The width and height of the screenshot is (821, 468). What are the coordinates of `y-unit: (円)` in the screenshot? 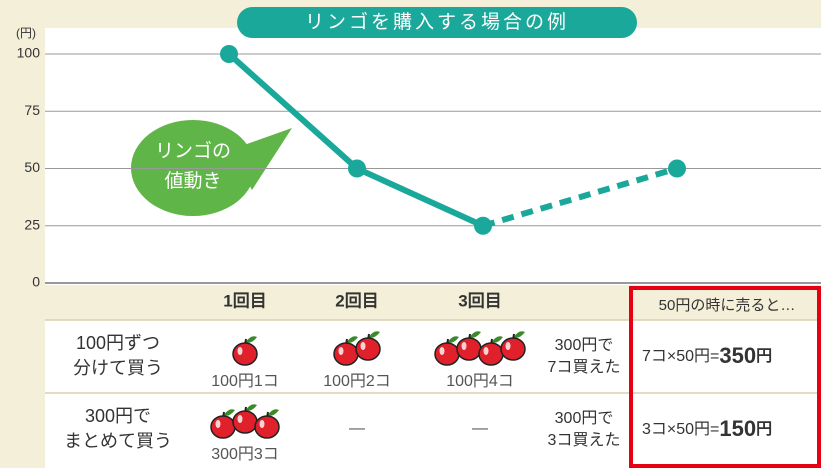 It's located at (26, 33).